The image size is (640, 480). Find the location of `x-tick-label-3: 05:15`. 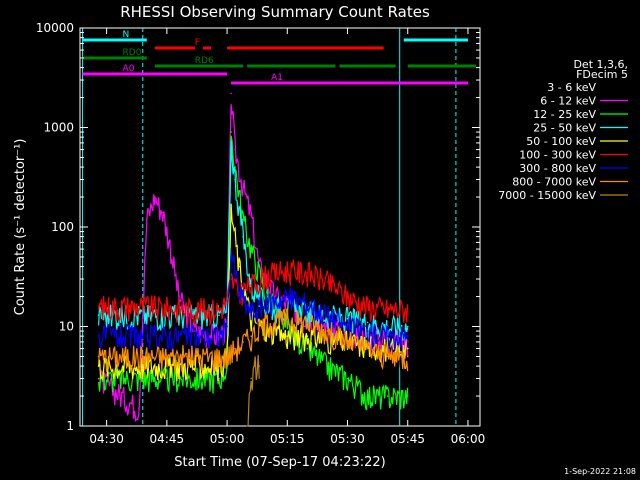

x-tick-label-3: 05:15 is located at coordinates (287, 439).